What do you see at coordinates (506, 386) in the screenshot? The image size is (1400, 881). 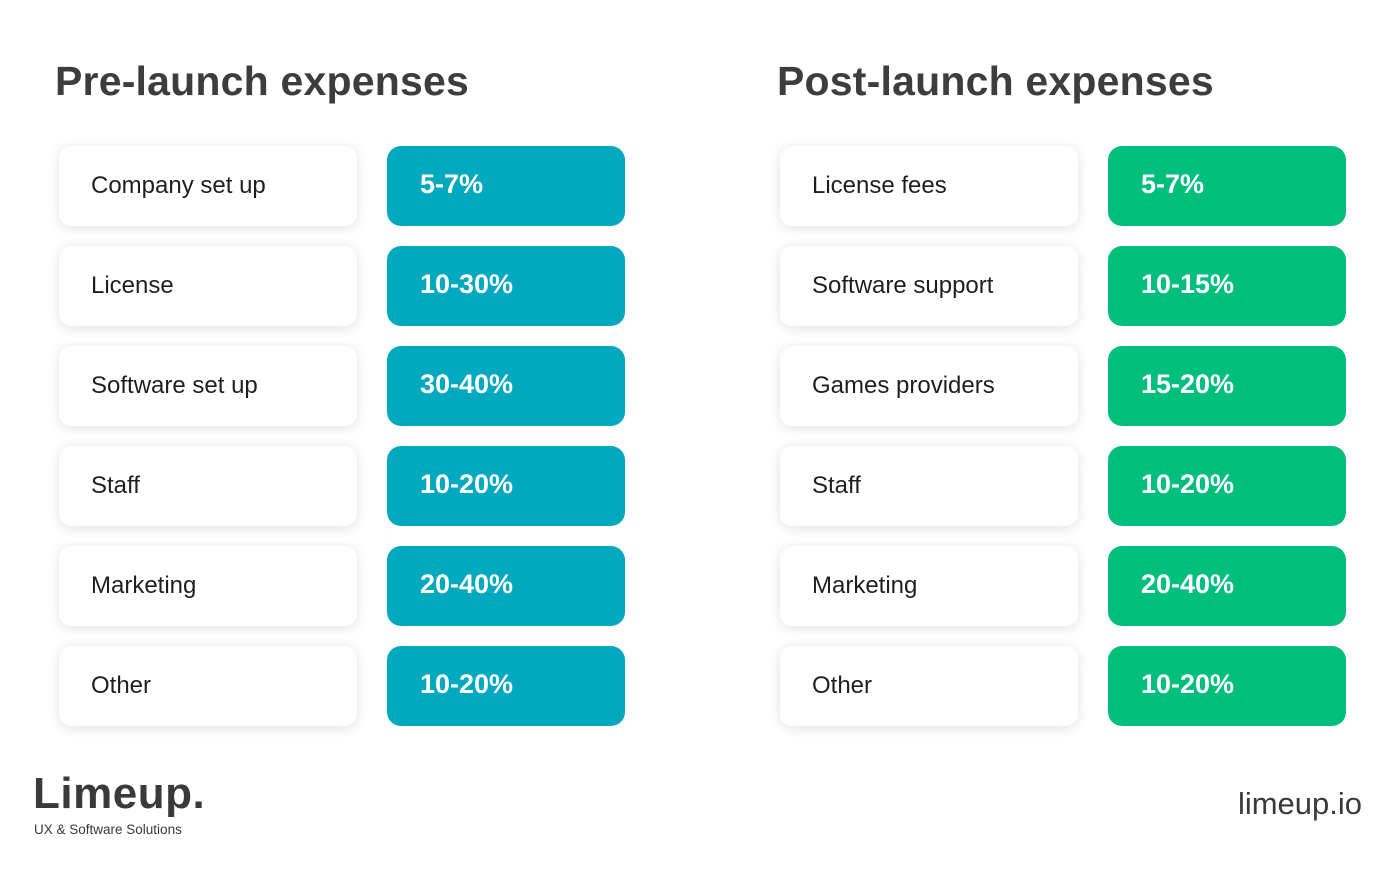 I see `expense-value-badge: 30-40%` at bounding box center [506, 386].